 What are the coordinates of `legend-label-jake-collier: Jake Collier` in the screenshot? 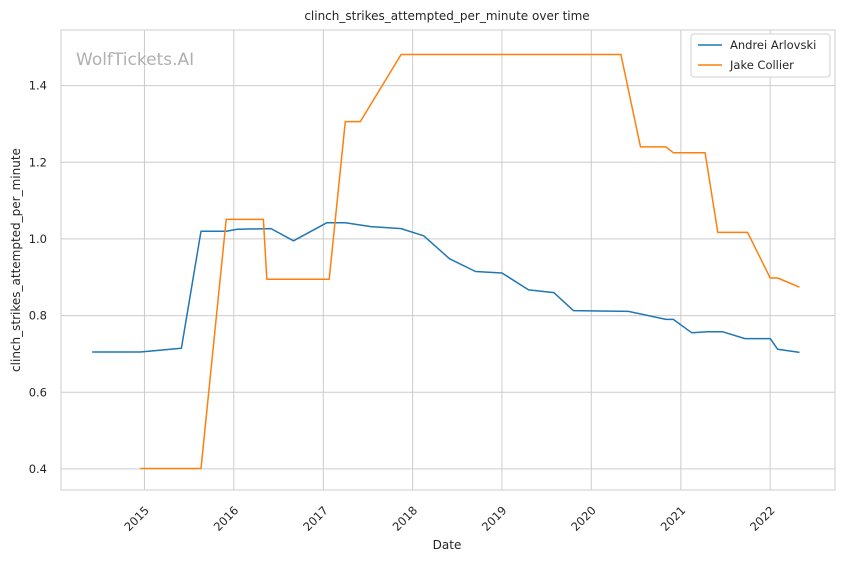 It's located at (761, 65).